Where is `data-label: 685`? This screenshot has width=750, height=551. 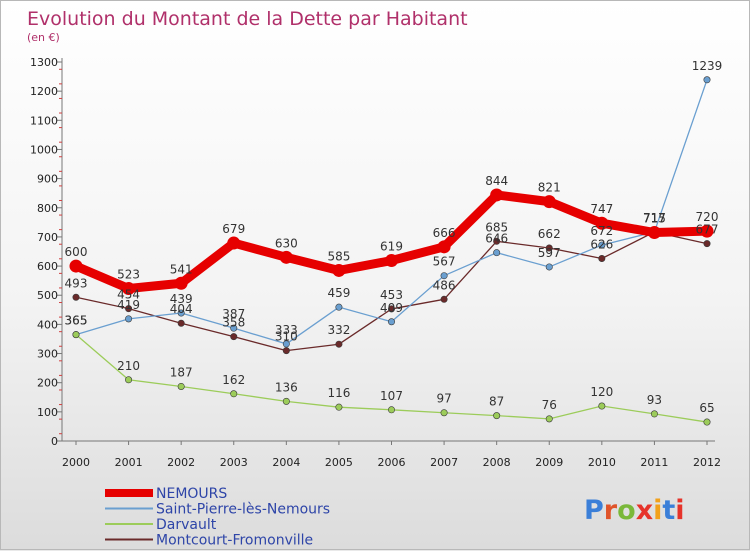 data-label: 685 is located at coordinates (496, 227).